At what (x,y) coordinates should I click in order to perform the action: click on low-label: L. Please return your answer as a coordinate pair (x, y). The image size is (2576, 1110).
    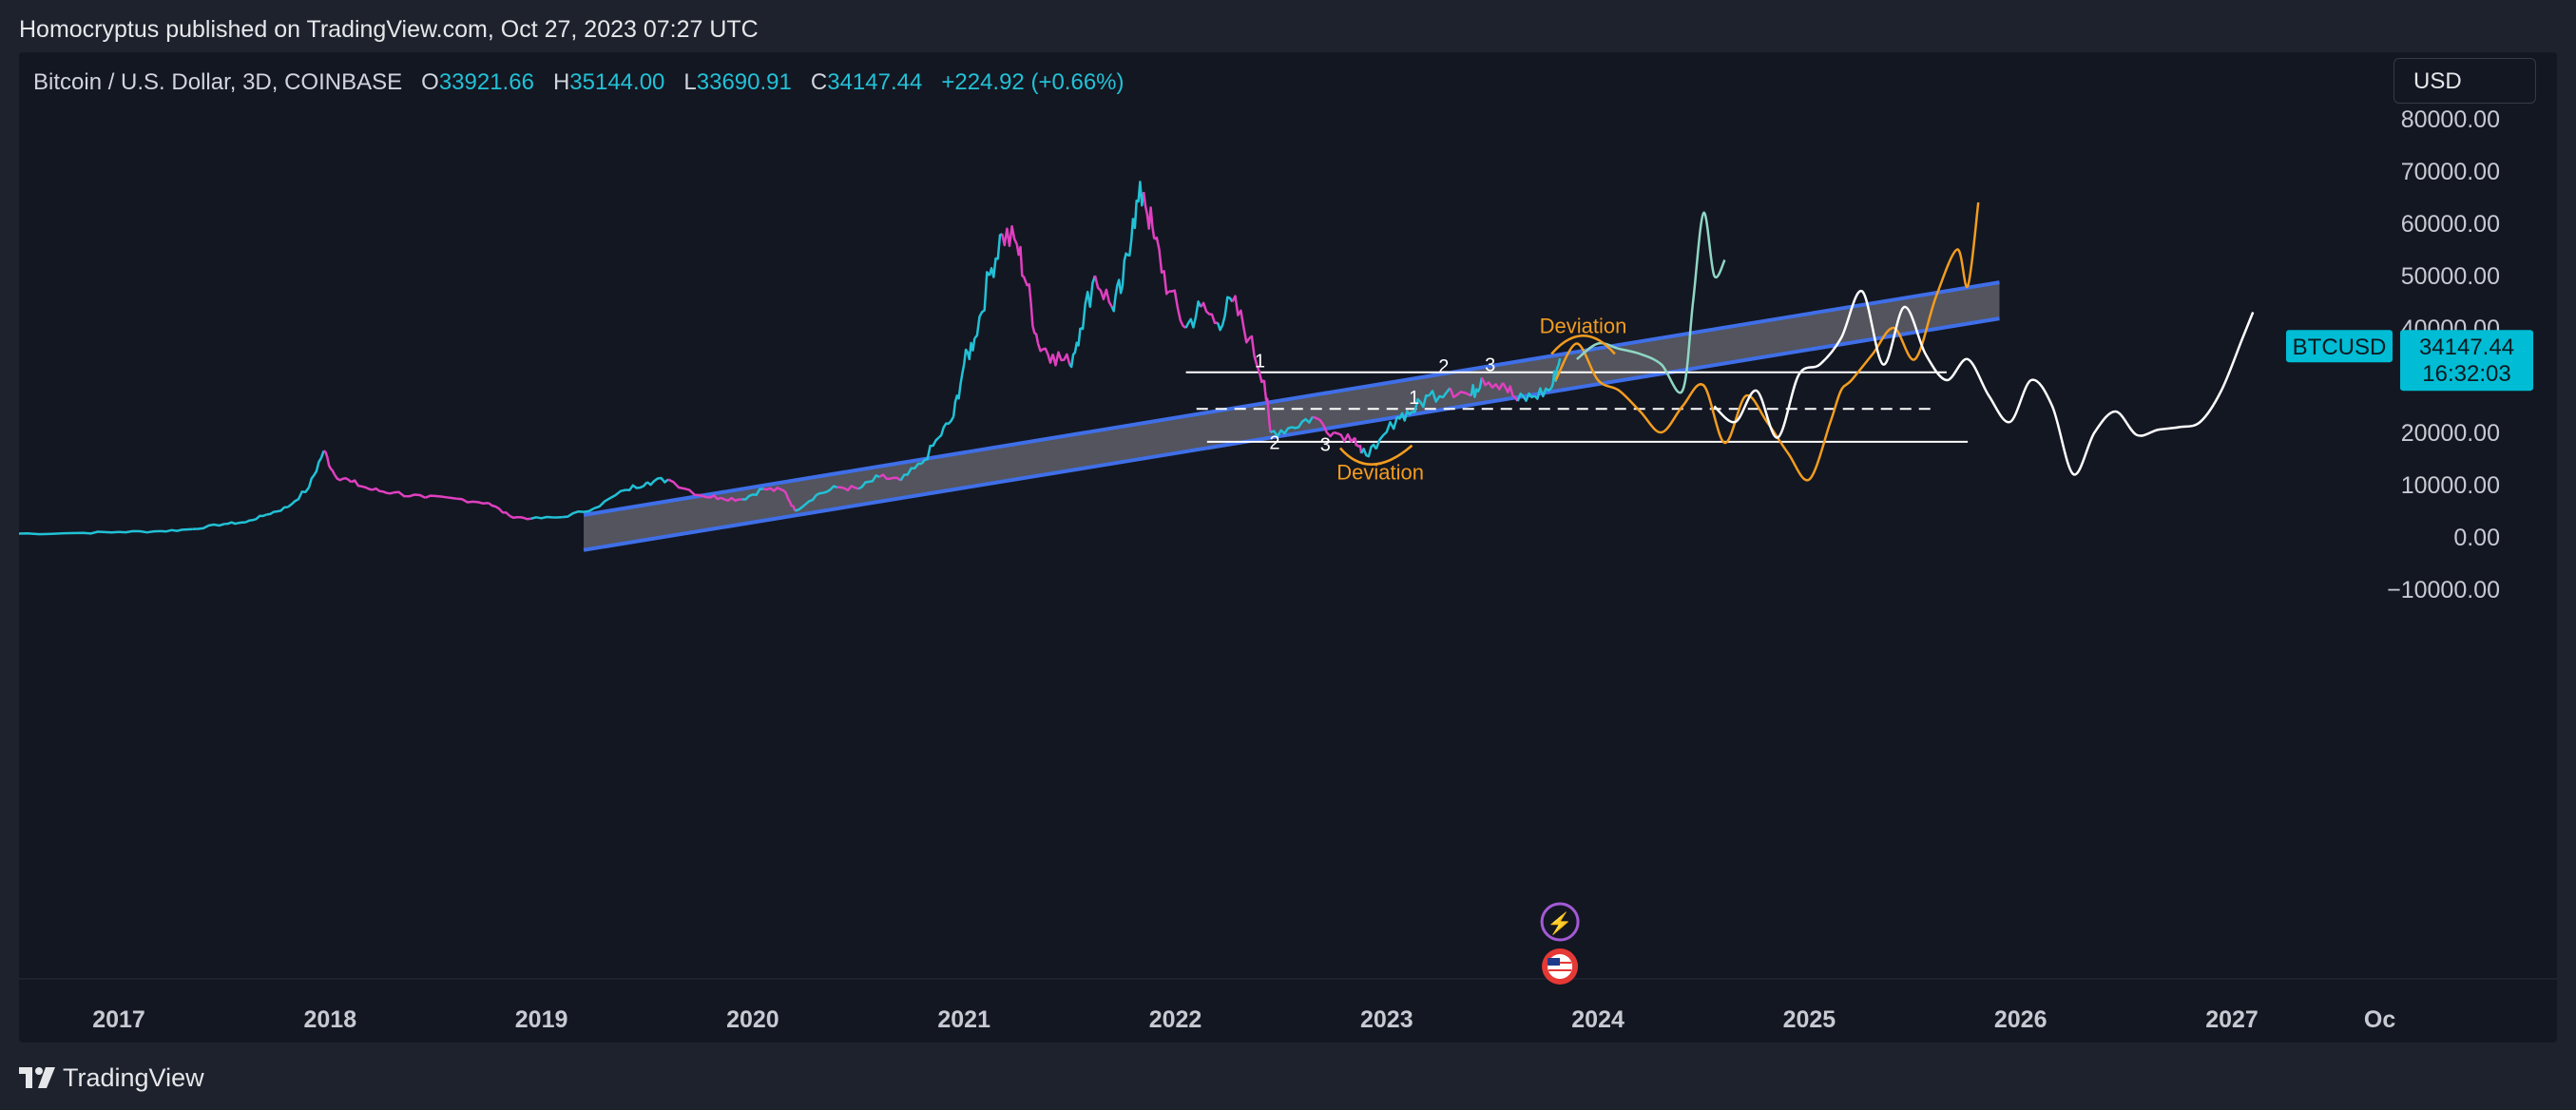
    Looking at the image, I should click on (690, 82).